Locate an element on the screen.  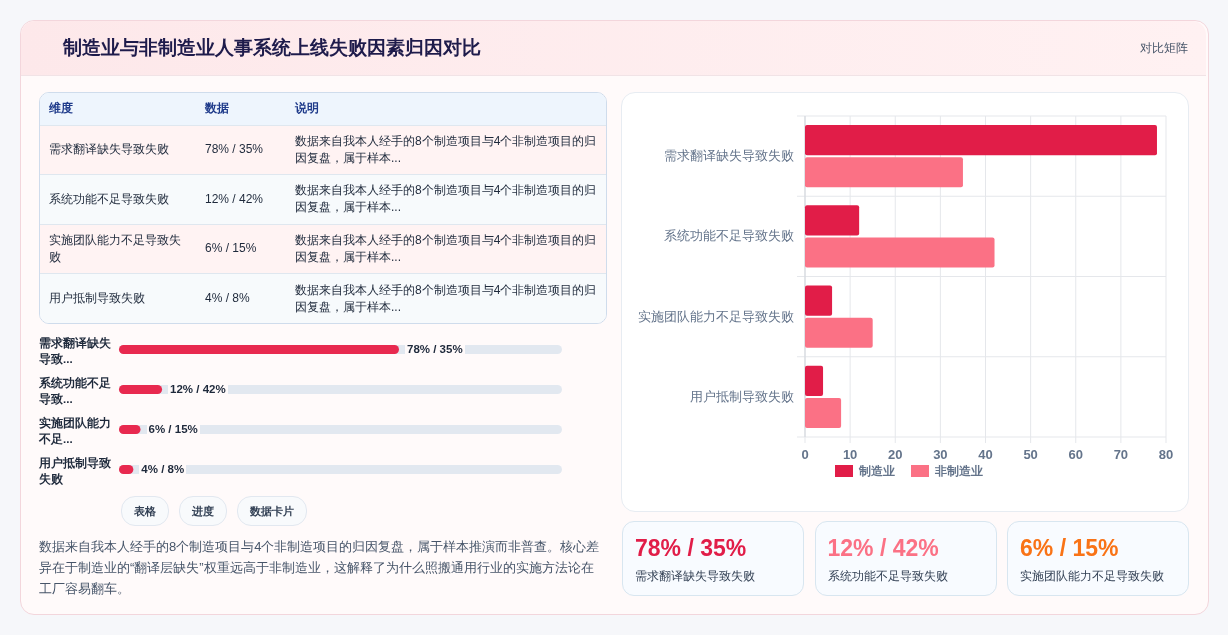
legend-label: 非制造业 is located at coordinates (958, 471).